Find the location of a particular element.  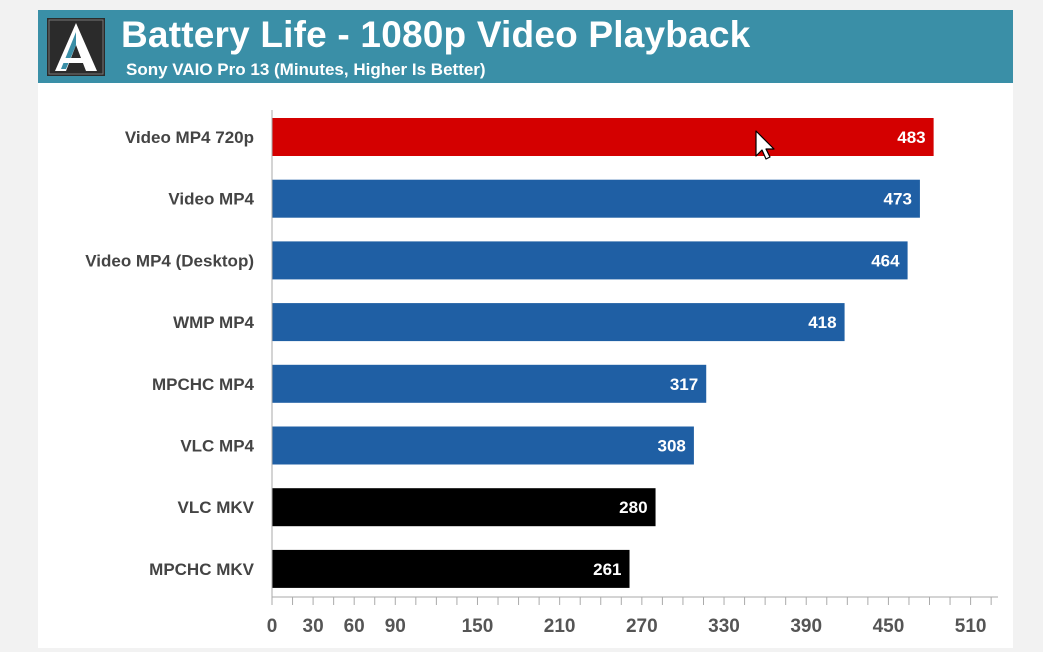

category-label: VLC MKV is located at coordinates (216, 507).